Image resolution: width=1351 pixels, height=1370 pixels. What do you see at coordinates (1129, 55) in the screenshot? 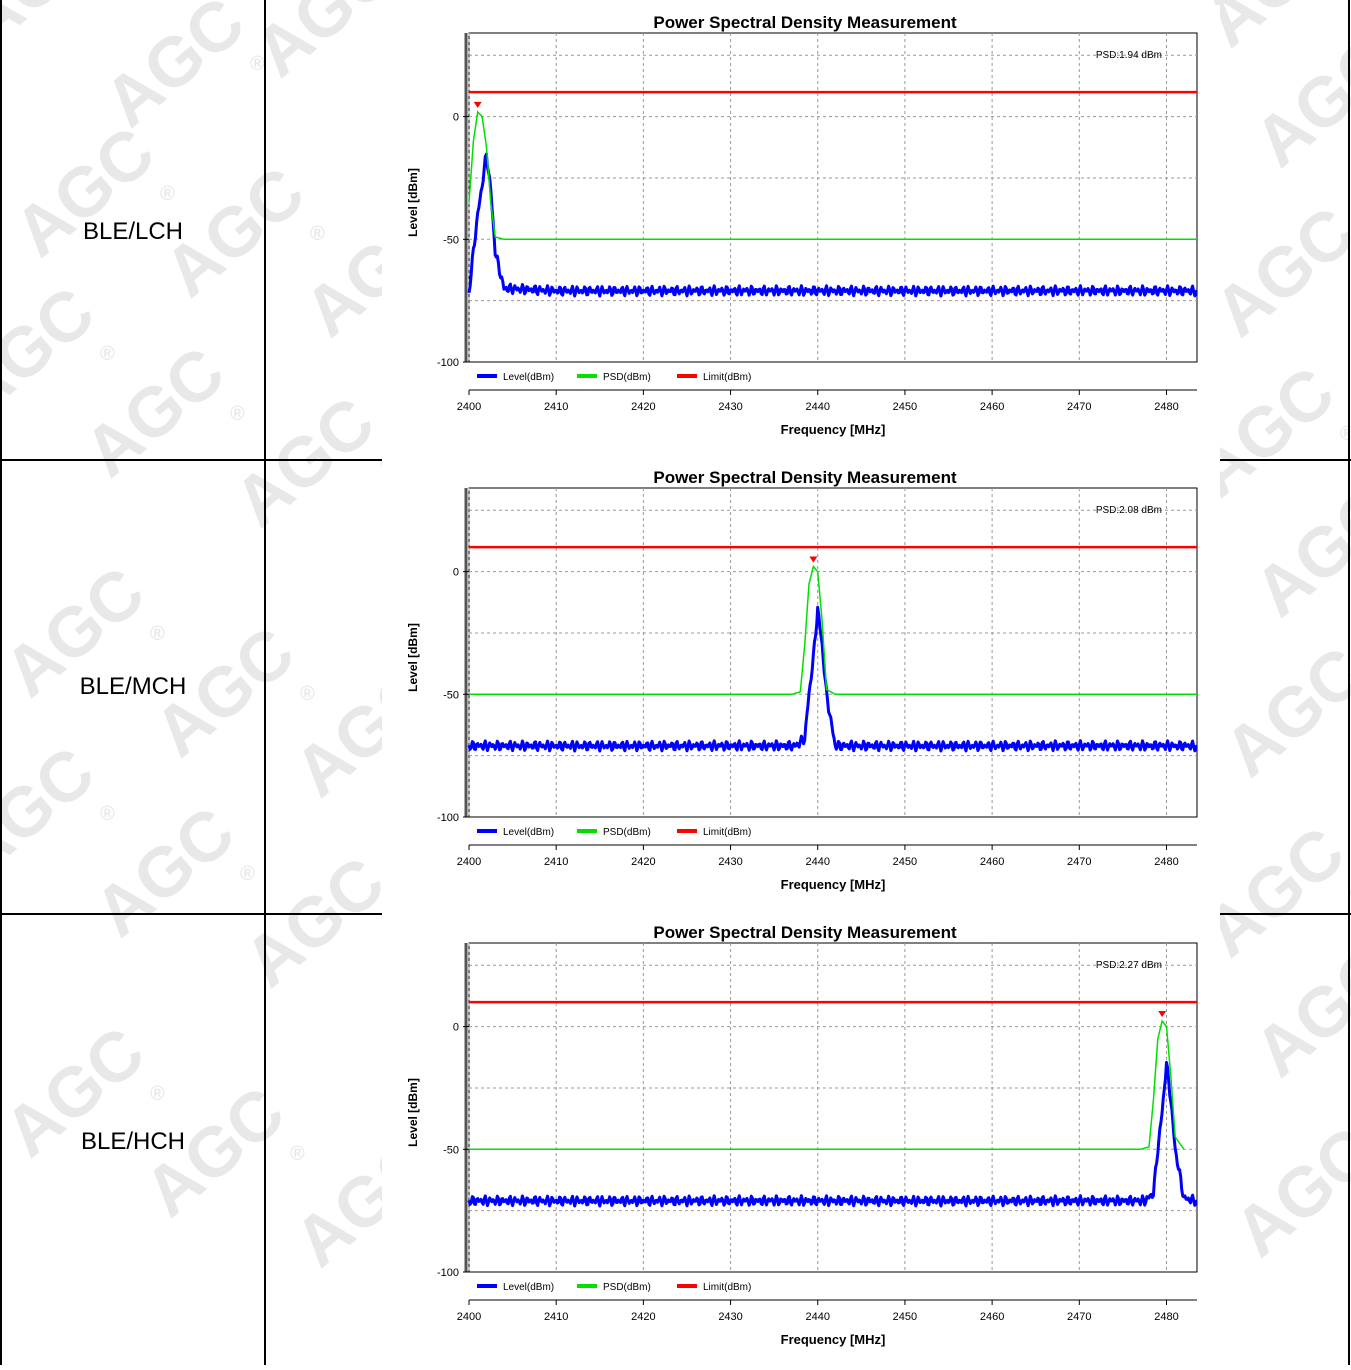
I see `psd-annotation: PSD:1.94 dBm` at bounding box center [1129, 55].